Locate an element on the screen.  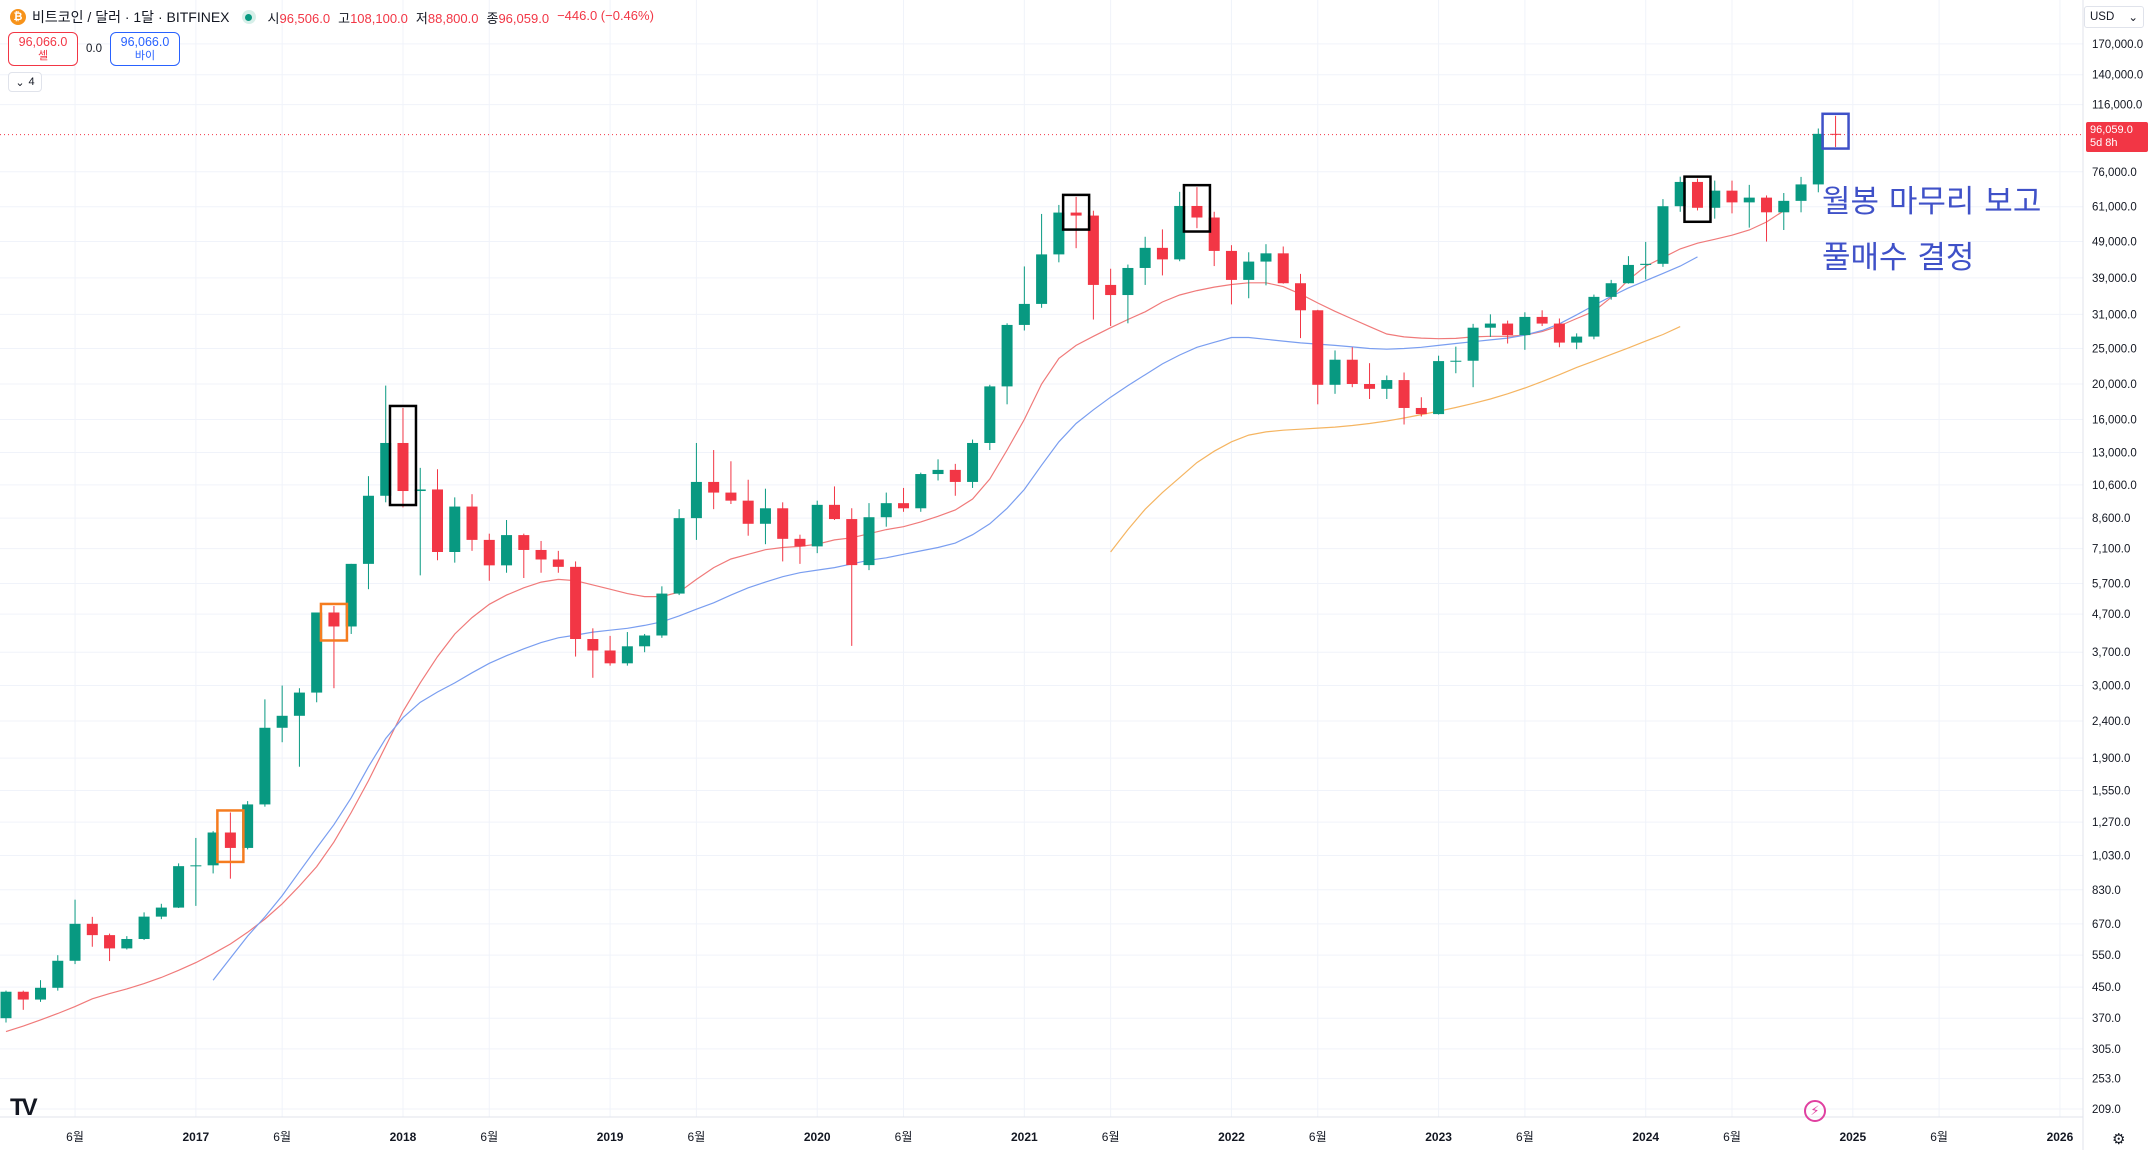
indicator-collapse-button: ⌄ 4 is located at coordinates (25, 82).